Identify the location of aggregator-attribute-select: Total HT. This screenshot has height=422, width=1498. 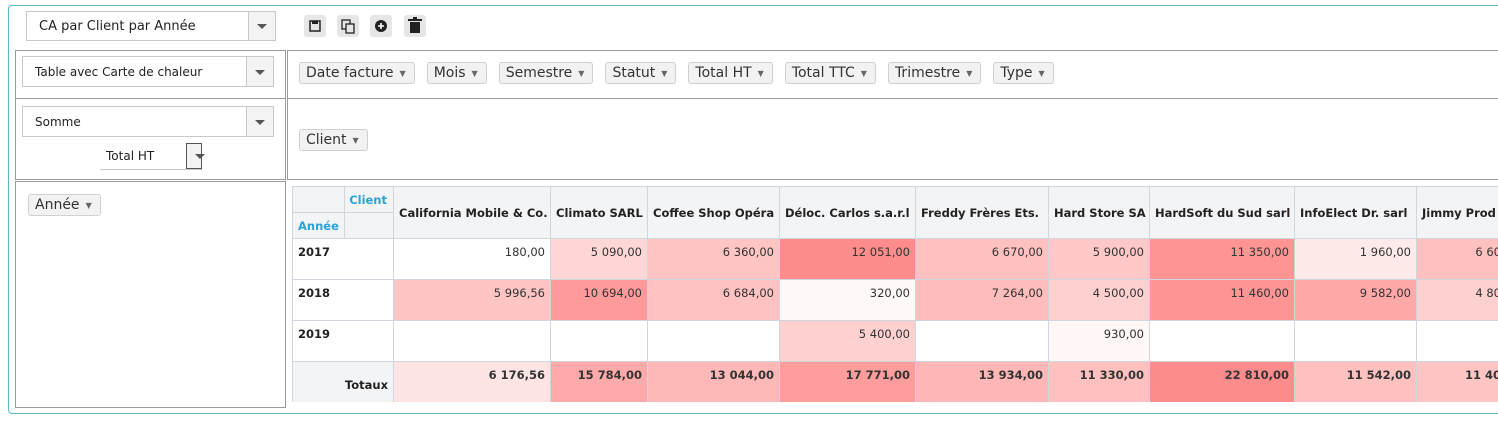
(152, 156).